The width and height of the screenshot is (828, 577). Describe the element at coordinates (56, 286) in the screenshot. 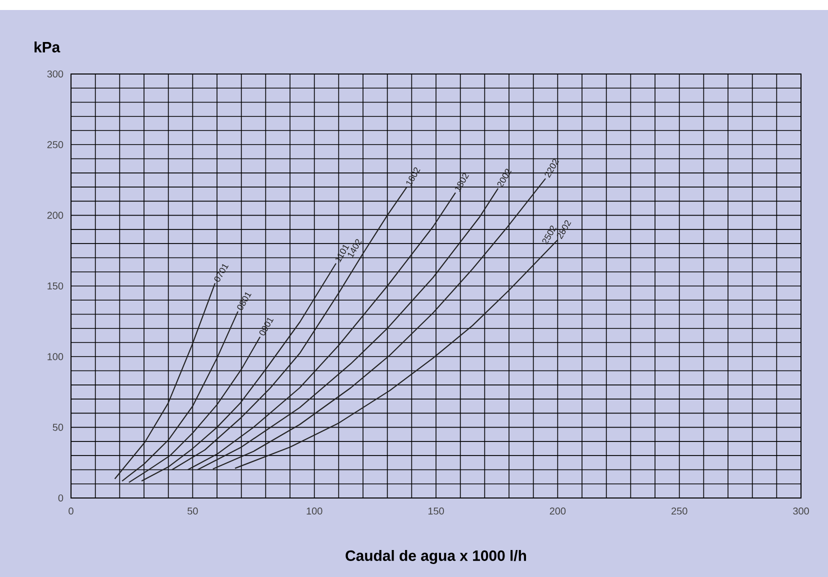

I see `y-tick-label: 150` at that location.